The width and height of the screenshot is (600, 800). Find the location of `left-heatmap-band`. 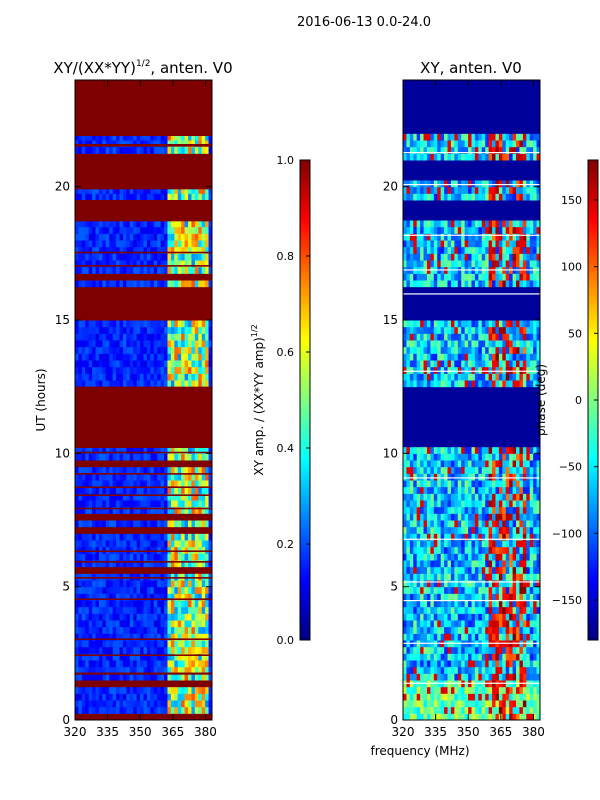

left-heatmap-band is located at coordinates (143, 655).